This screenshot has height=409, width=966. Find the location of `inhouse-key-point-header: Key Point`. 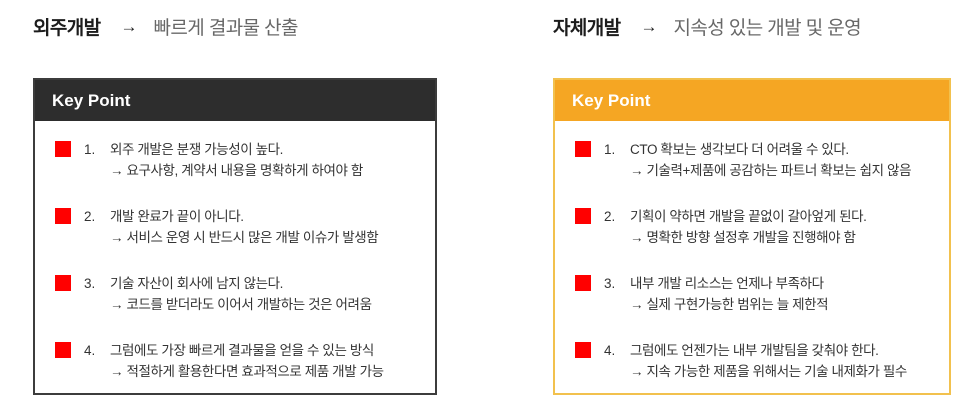

inhouse-key-point-header: Key Point is located at coordinates (752, 100).